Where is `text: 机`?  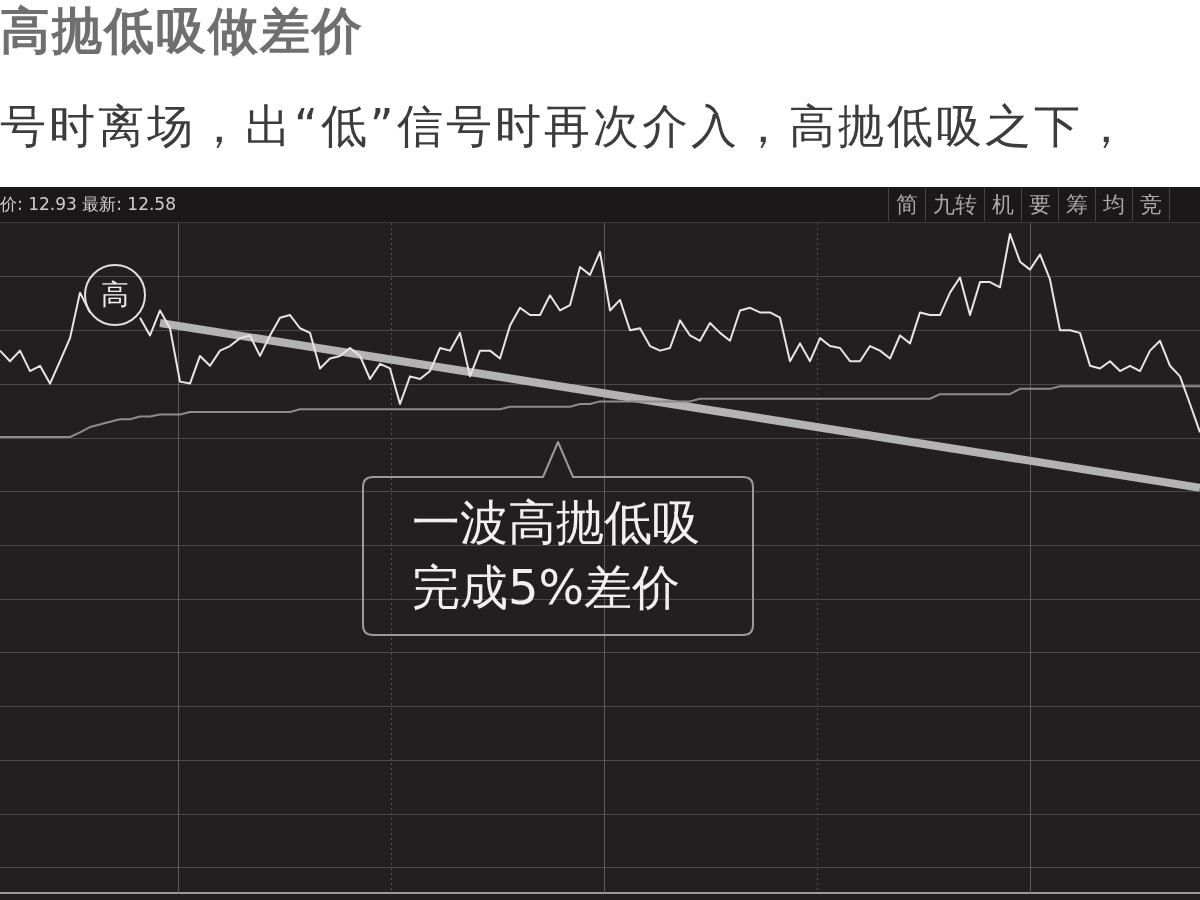 text: 机 is located at coordinates (1003, 204).